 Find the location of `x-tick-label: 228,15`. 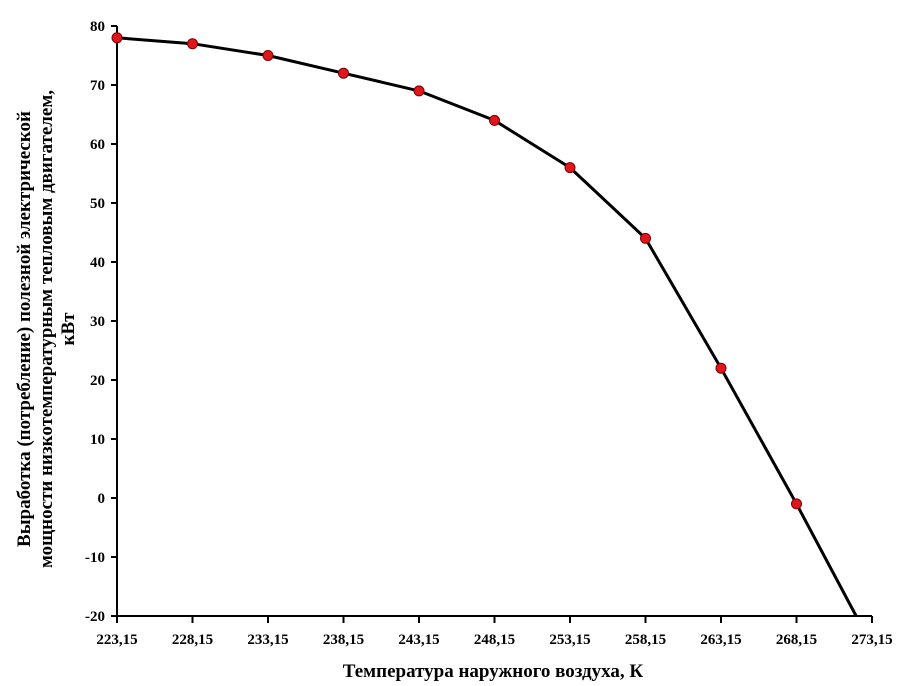

x-tick-label: 228,15 is located at coordinates (192, 640).